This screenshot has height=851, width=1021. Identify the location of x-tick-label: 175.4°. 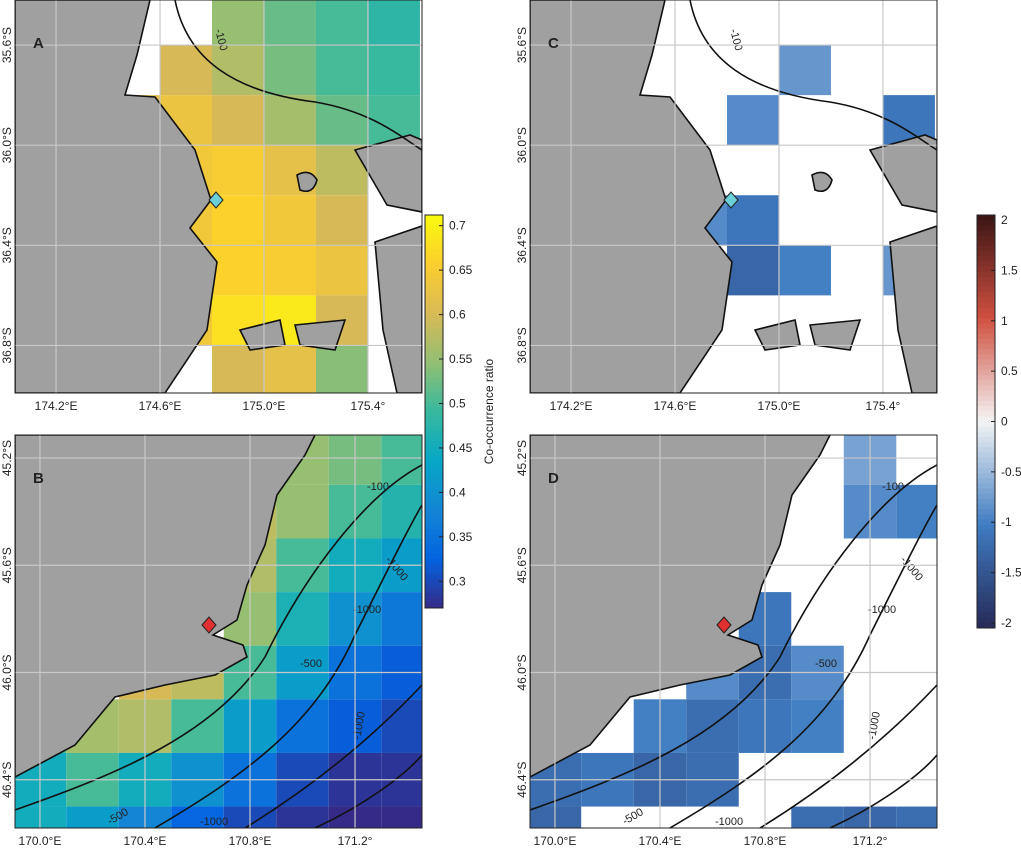
(368, 406).